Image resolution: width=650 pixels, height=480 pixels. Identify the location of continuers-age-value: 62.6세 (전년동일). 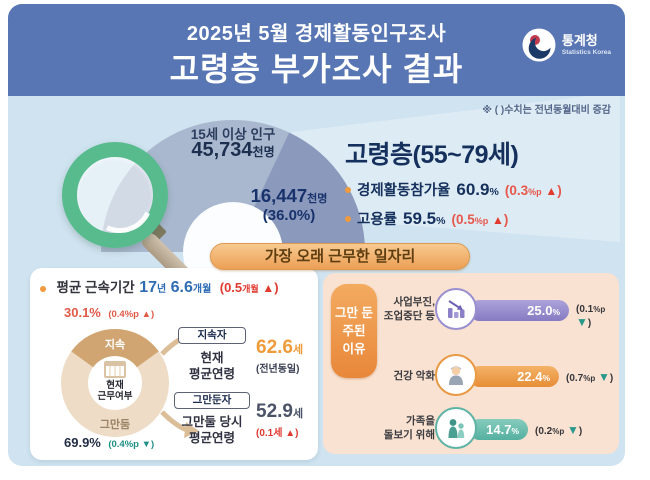
(288, 356).